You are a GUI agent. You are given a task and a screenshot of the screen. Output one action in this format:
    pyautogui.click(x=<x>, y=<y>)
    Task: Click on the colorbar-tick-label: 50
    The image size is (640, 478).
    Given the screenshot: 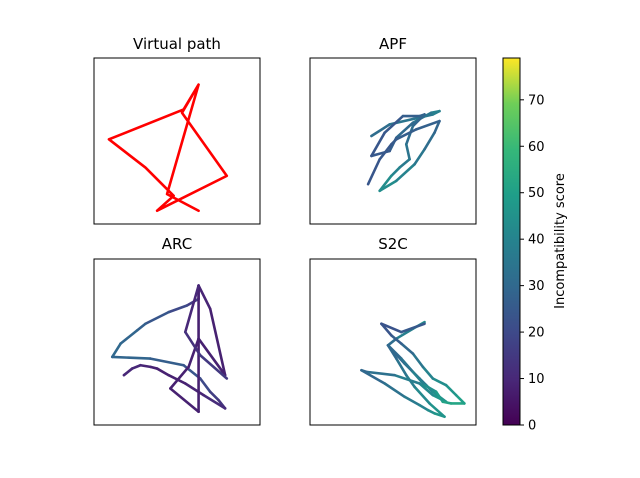 What is the action you would take?
    pyautogui.click(x=536, y=193)
    